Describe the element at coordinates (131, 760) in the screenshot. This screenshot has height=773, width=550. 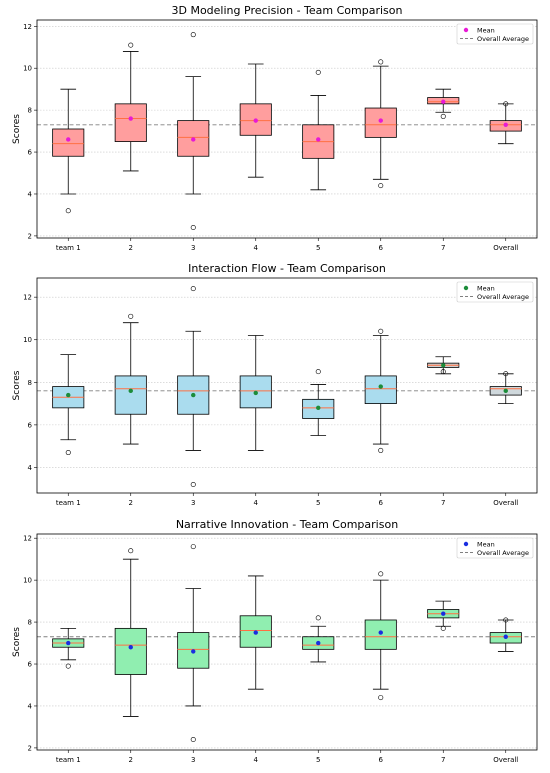
I see `x-tick-label: 2` at that location.